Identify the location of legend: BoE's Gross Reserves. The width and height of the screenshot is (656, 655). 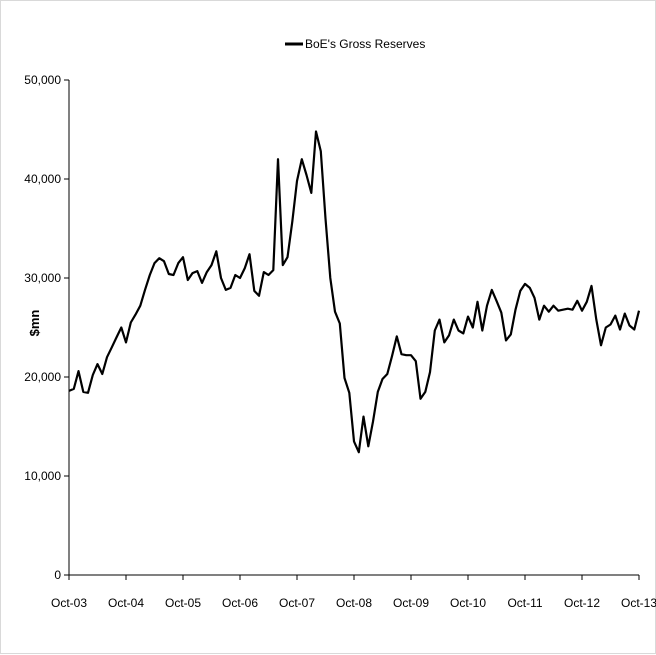
(355, 44).